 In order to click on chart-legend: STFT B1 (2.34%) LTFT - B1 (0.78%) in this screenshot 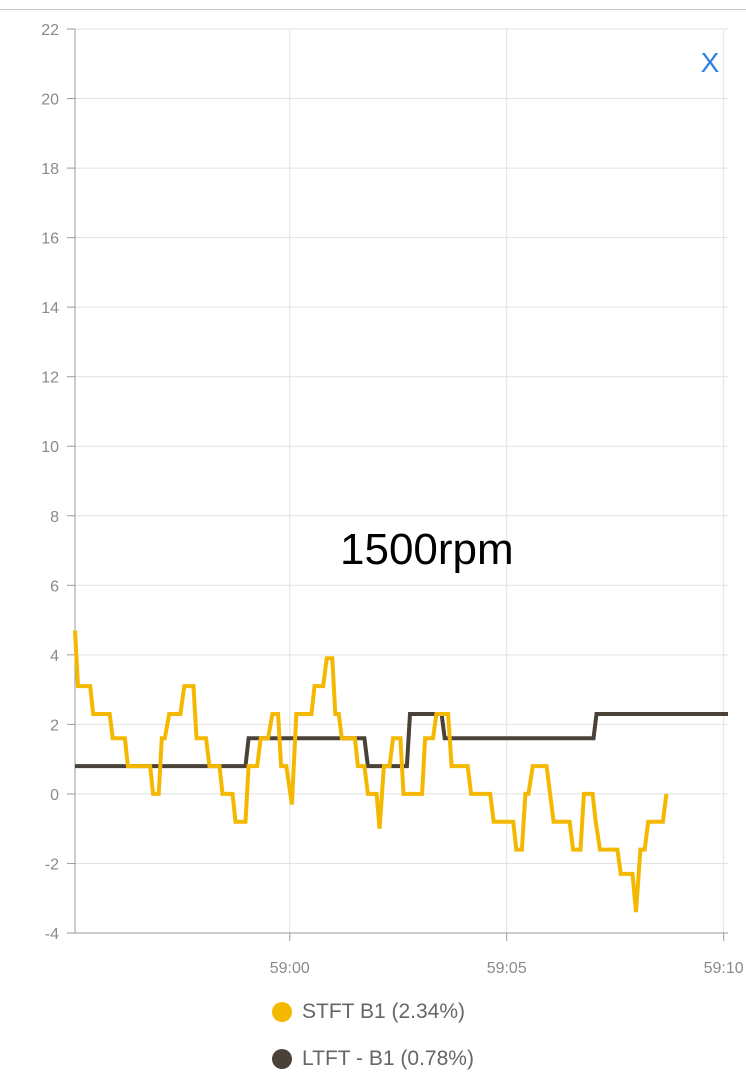, I will do `click(482, 1041)`.